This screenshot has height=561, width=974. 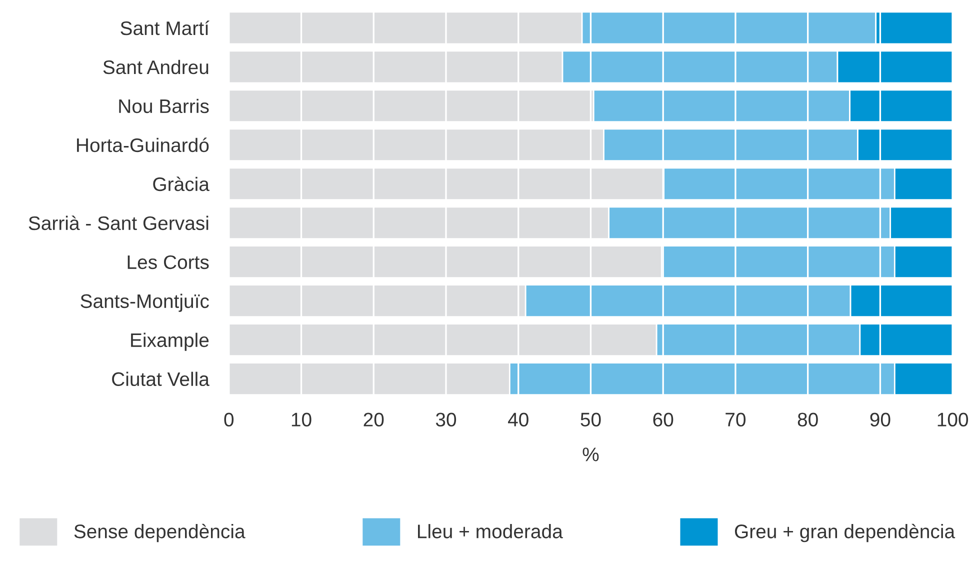 I want to click on legend-label: Sense dependència, so click(x=160, y=533).